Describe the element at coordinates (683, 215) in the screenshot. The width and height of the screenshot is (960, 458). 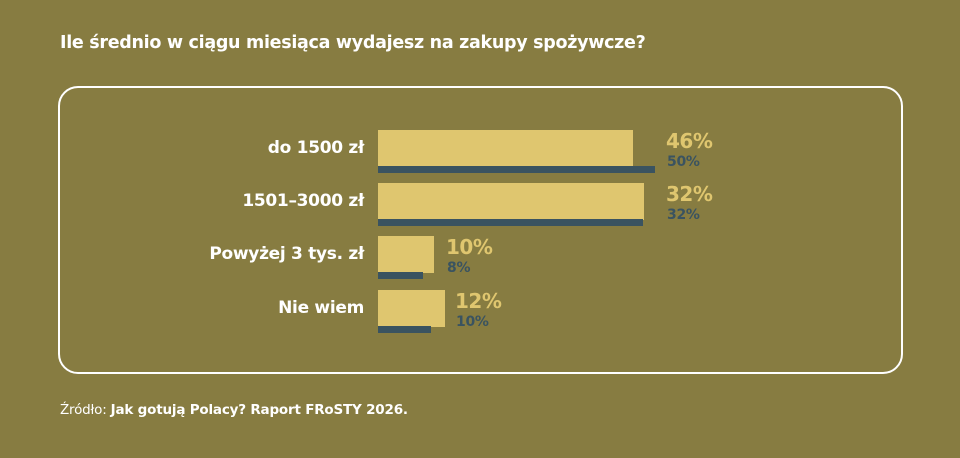
I see `secondary-value: 32%` at that location.